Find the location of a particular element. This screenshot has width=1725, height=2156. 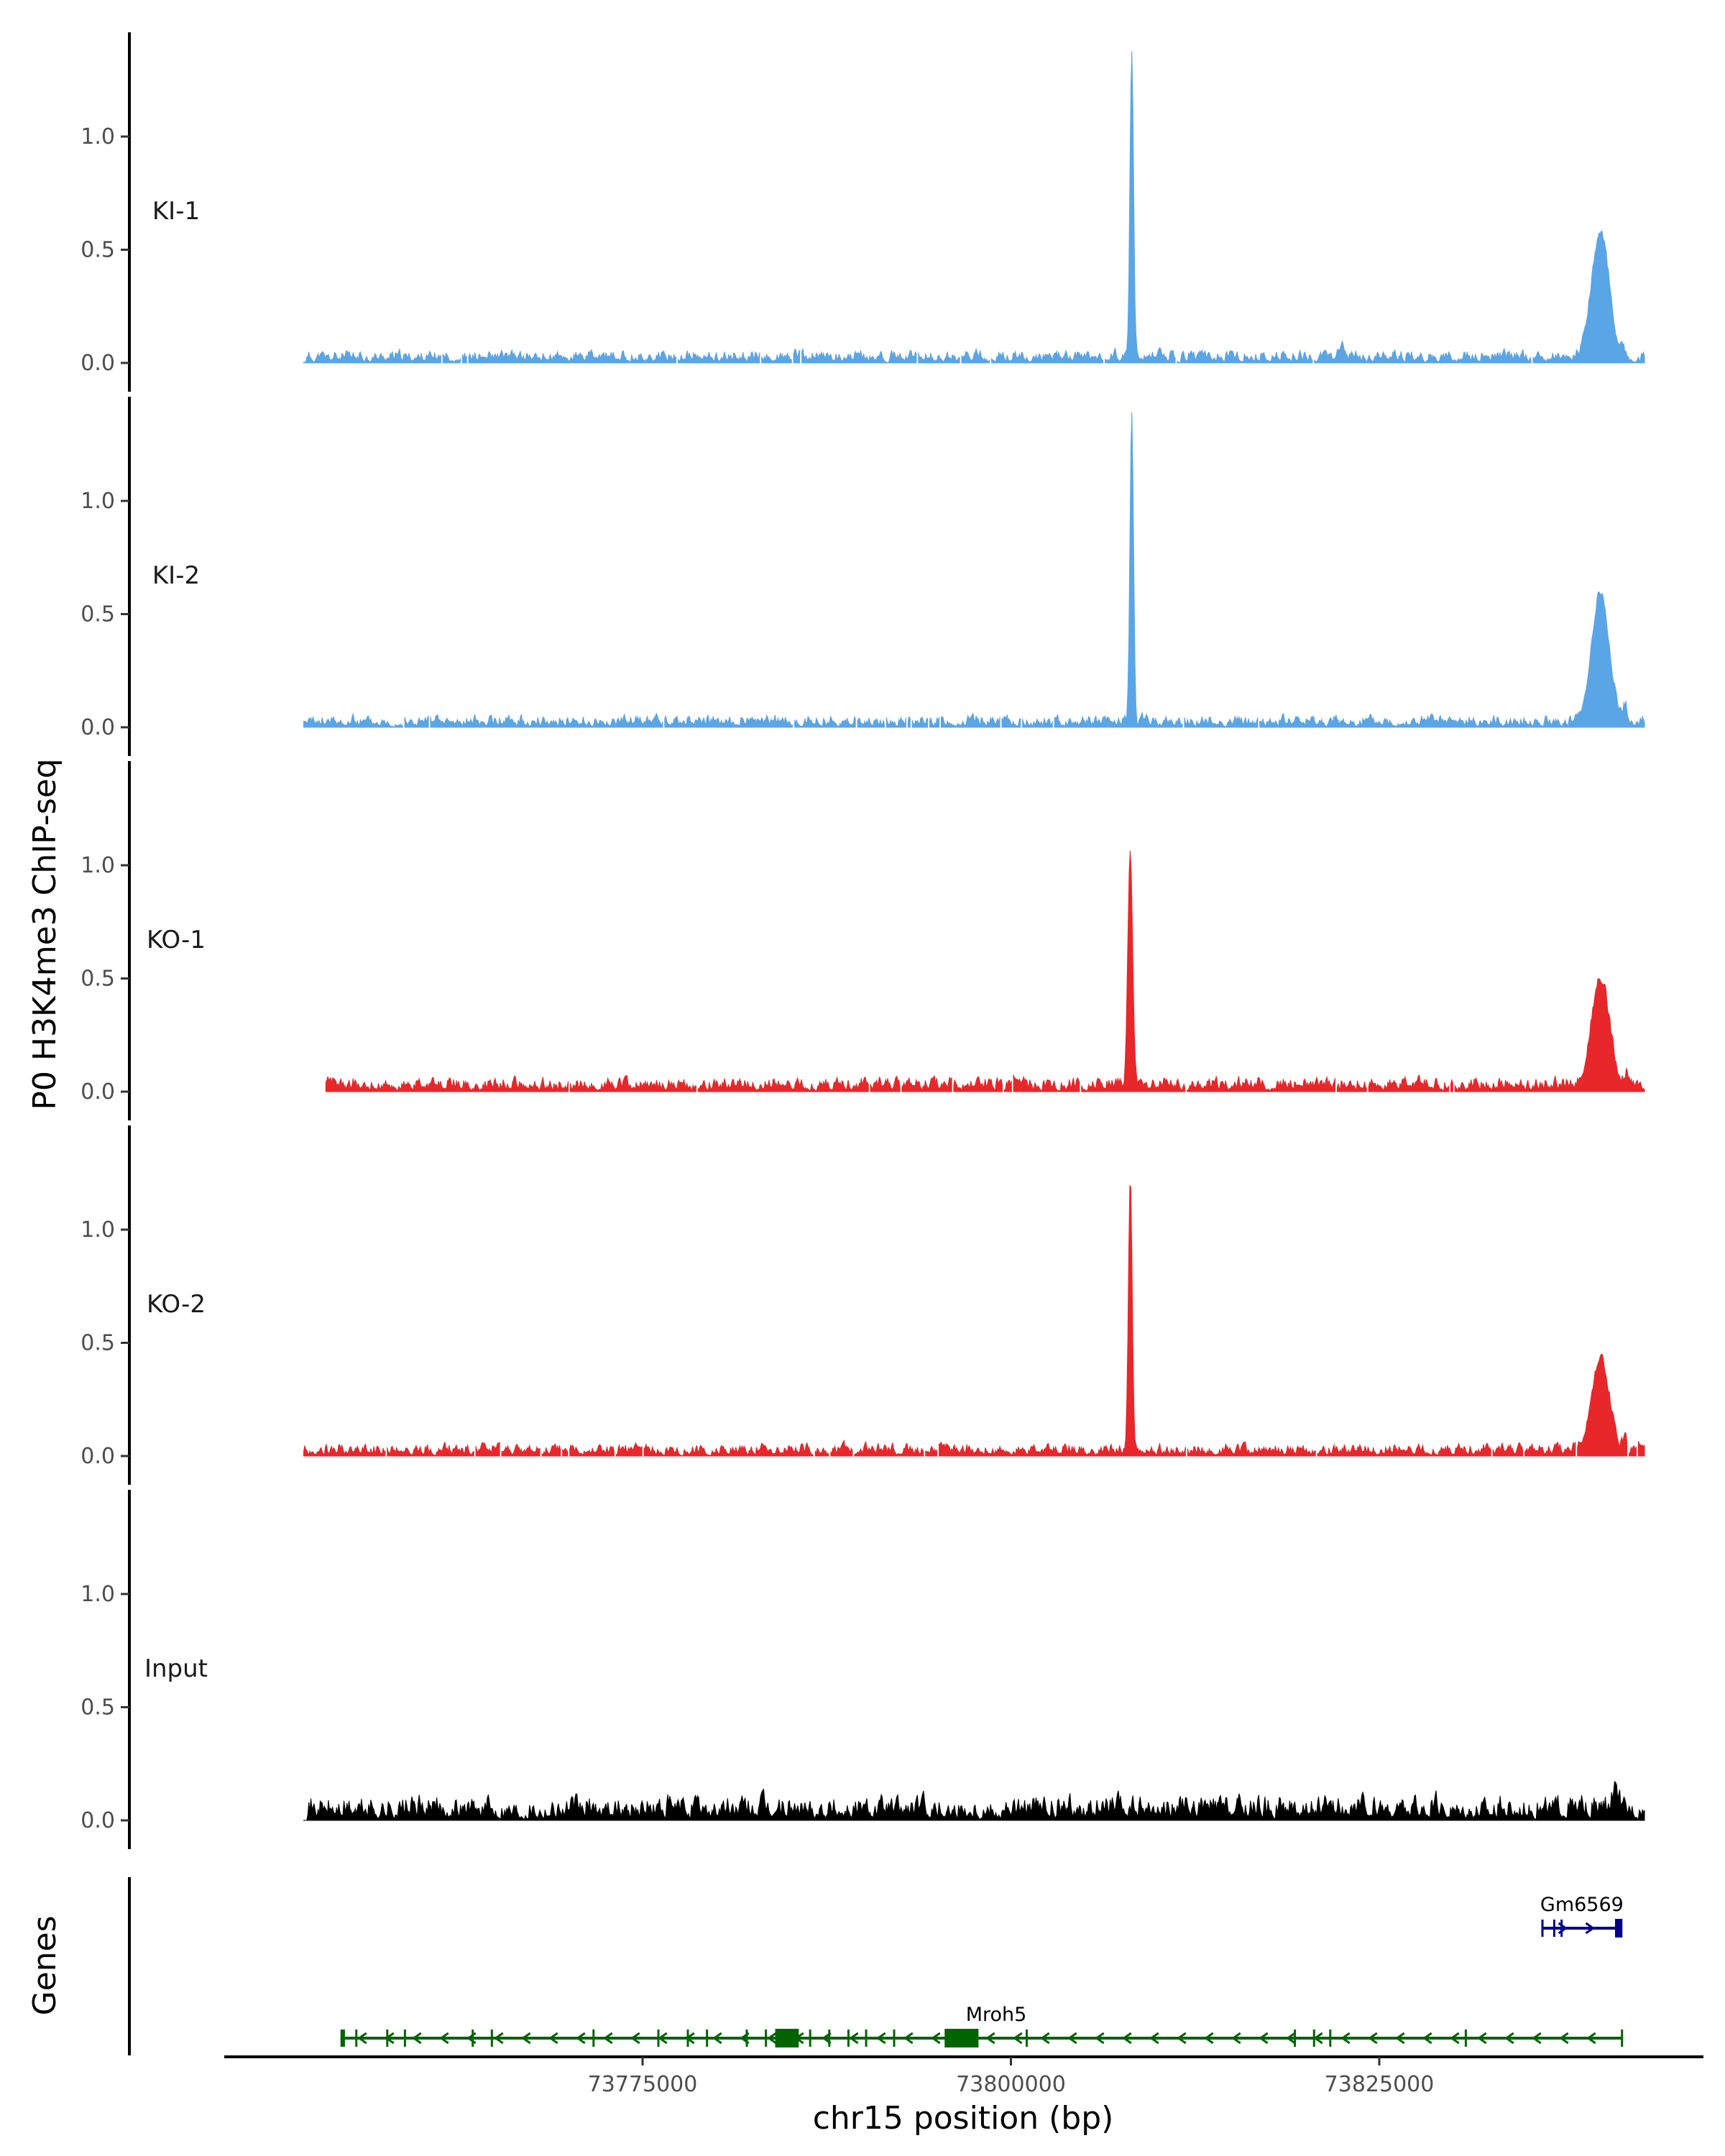

gene-name: Mroh5 is located at coordinates (996, 2015).